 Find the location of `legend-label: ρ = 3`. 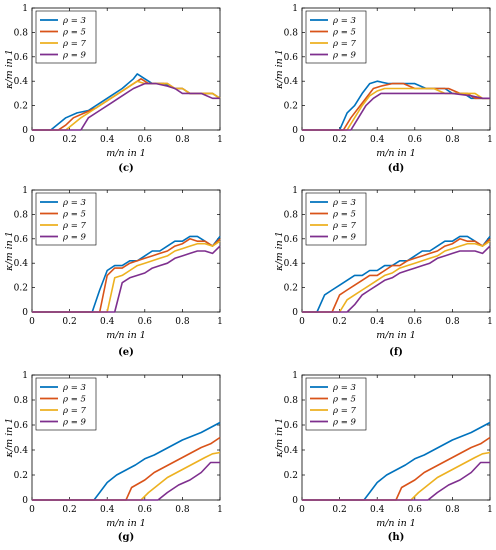

legend-label: ρ = 3 is located at coordinates (344, 203).